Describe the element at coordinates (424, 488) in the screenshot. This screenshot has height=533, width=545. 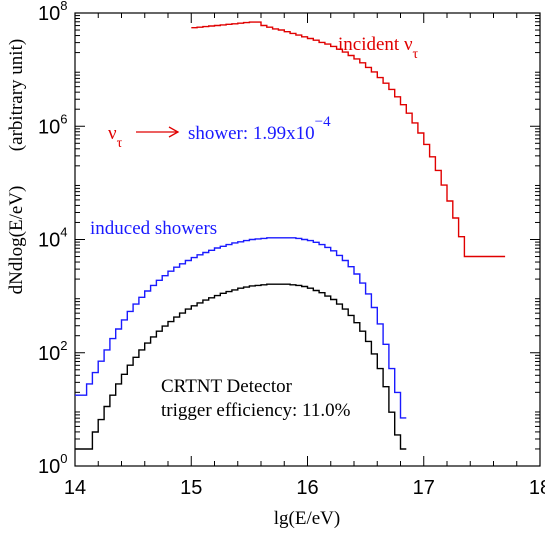
I see `x-tick-label: 17` at that location.